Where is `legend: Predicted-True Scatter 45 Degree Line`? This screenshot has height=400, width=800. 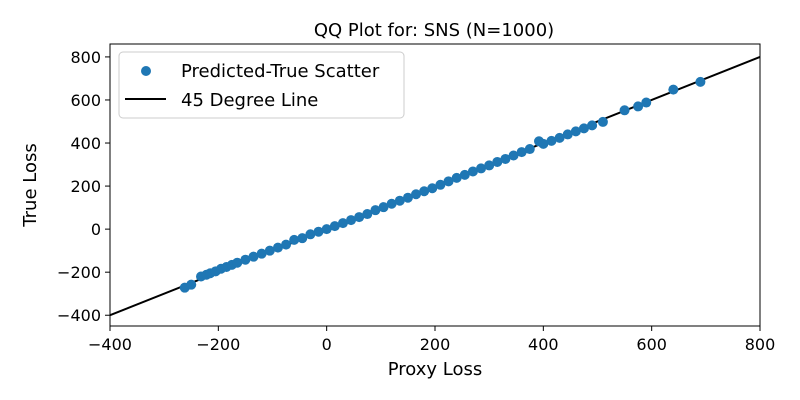 legend: Predicted-True Scatter 45 Degree Line is located at coordinates (261, 85).